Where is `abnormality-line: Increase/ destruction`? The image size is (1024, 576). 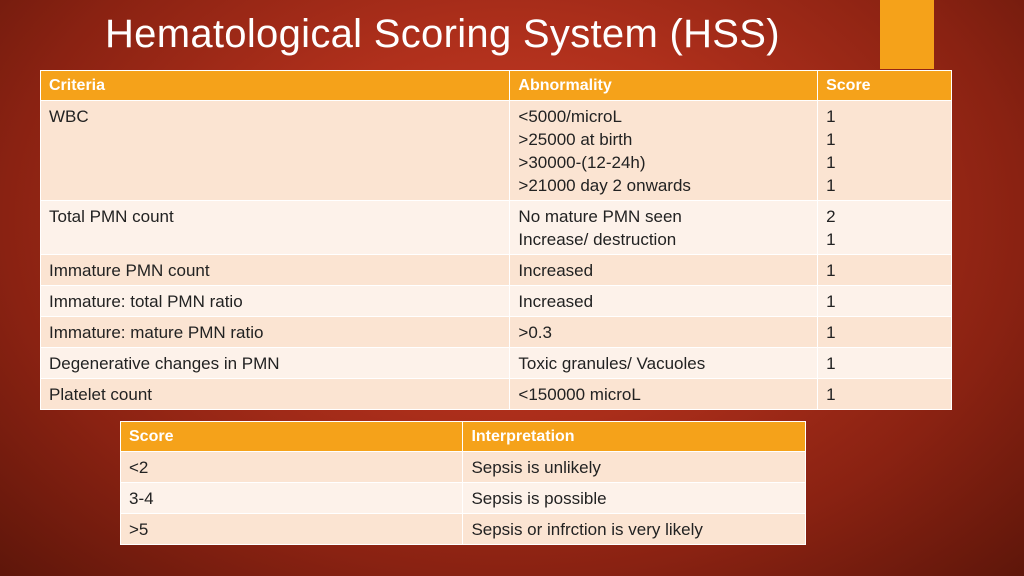 abnormality-line: Increase/ destruction is located at coordinates (597, 239).